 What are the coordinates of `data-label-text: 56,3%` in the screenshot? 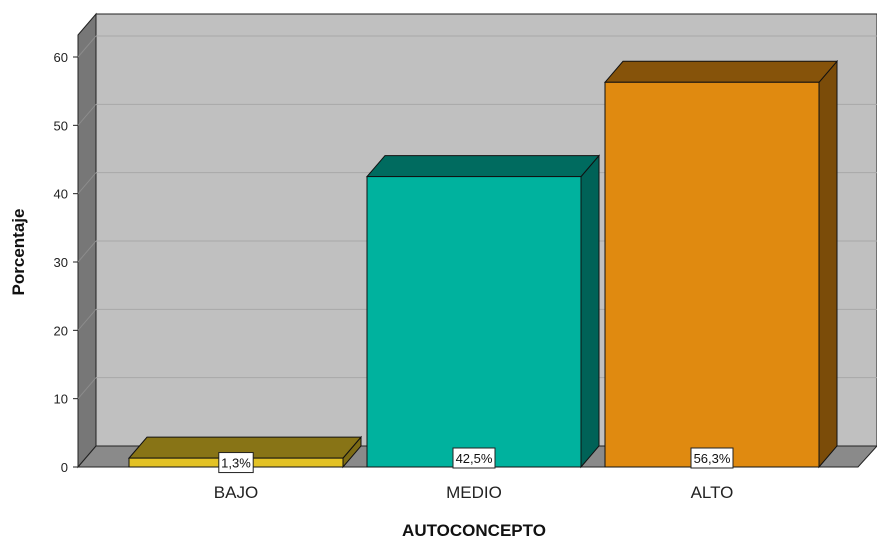 It's located at (712, 458).